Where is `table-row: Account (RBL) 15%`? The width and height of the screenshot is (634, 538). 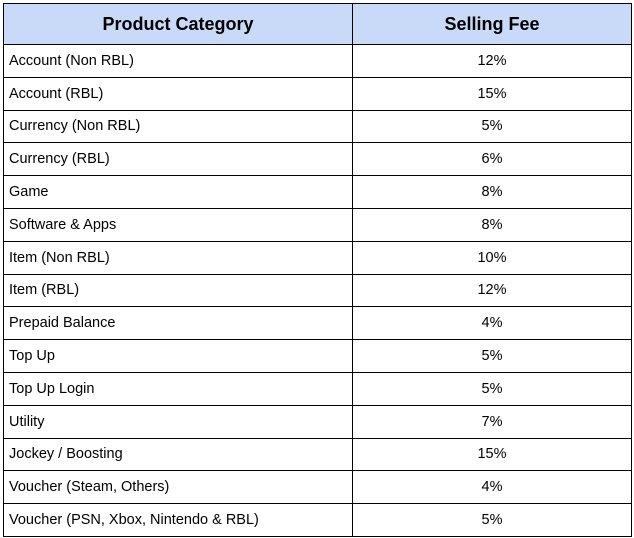
table-row: Account (RBL) 15% is located at coordinates (317, 93).